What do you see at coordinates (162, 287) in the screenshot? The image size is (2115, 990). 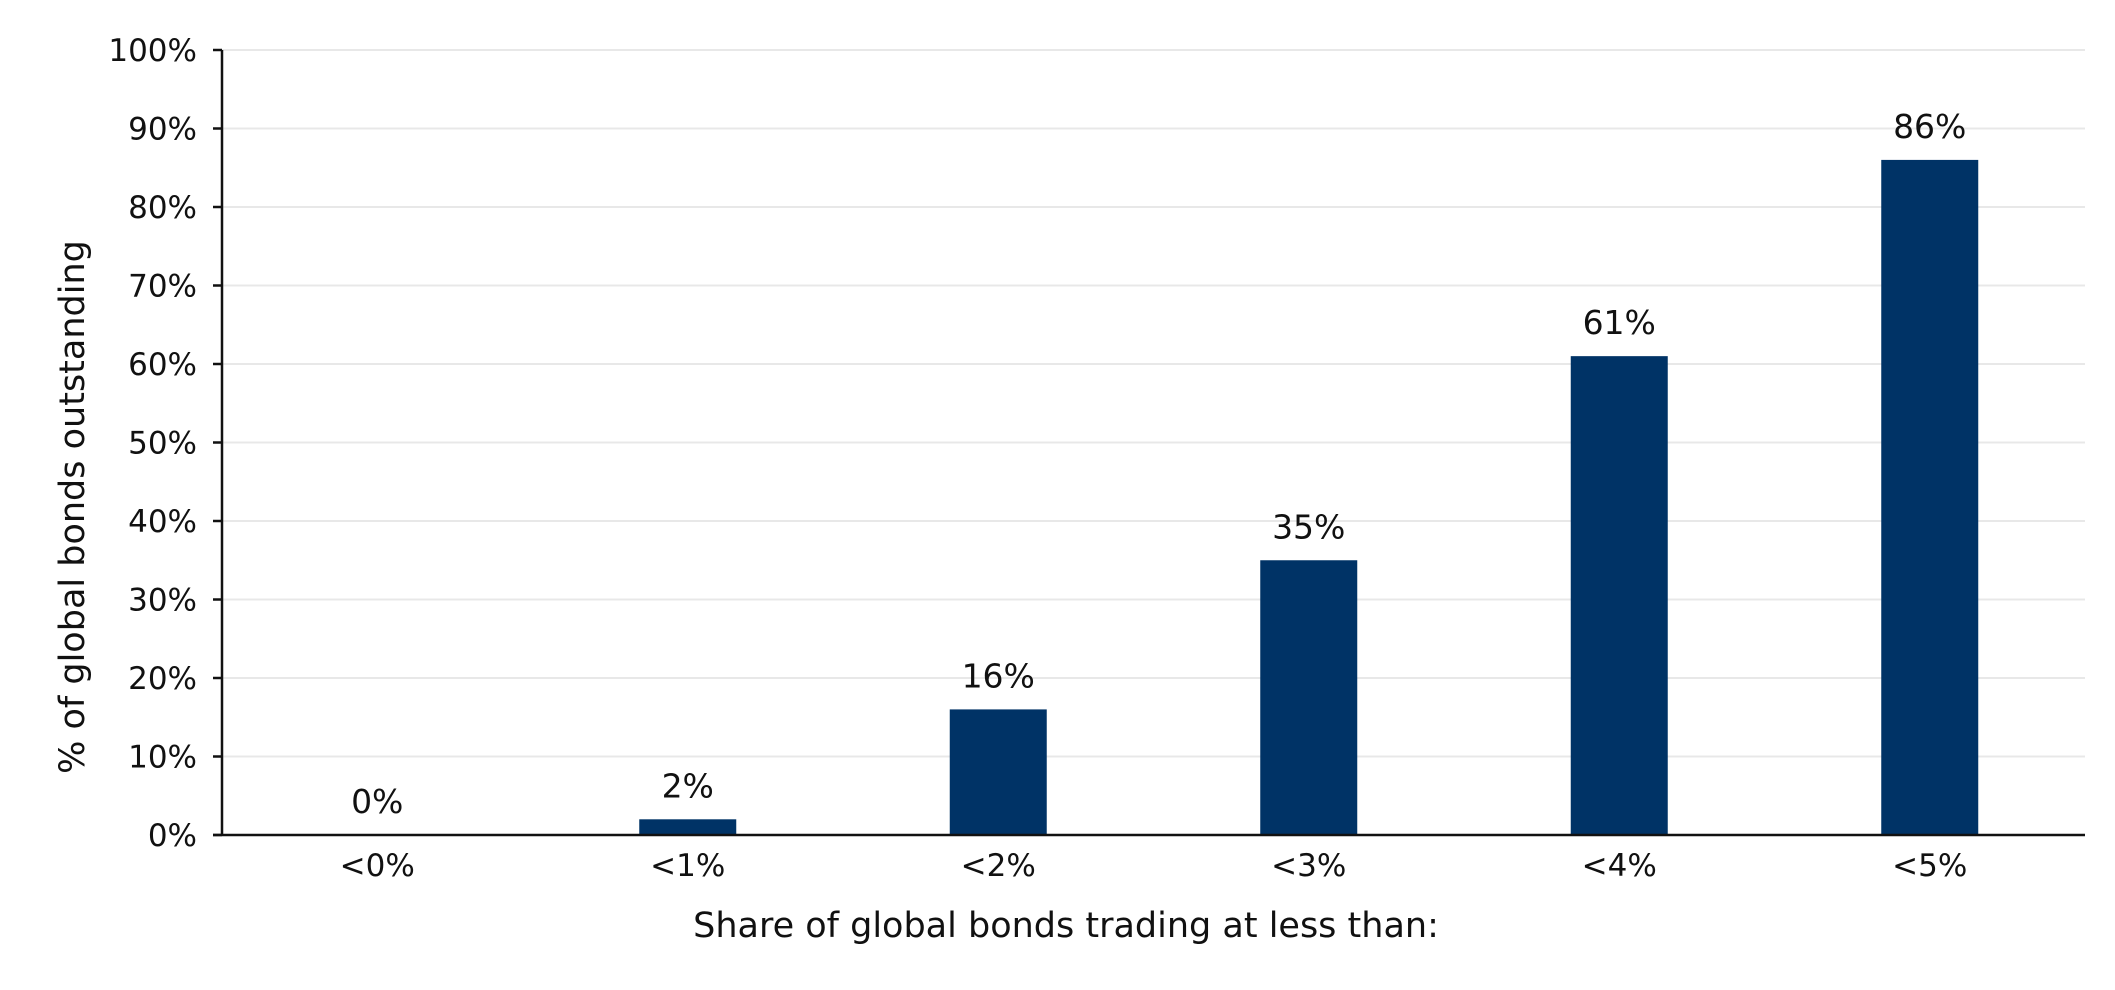 I see `y-tick-label: 70%` at bounding box center [162, 287].